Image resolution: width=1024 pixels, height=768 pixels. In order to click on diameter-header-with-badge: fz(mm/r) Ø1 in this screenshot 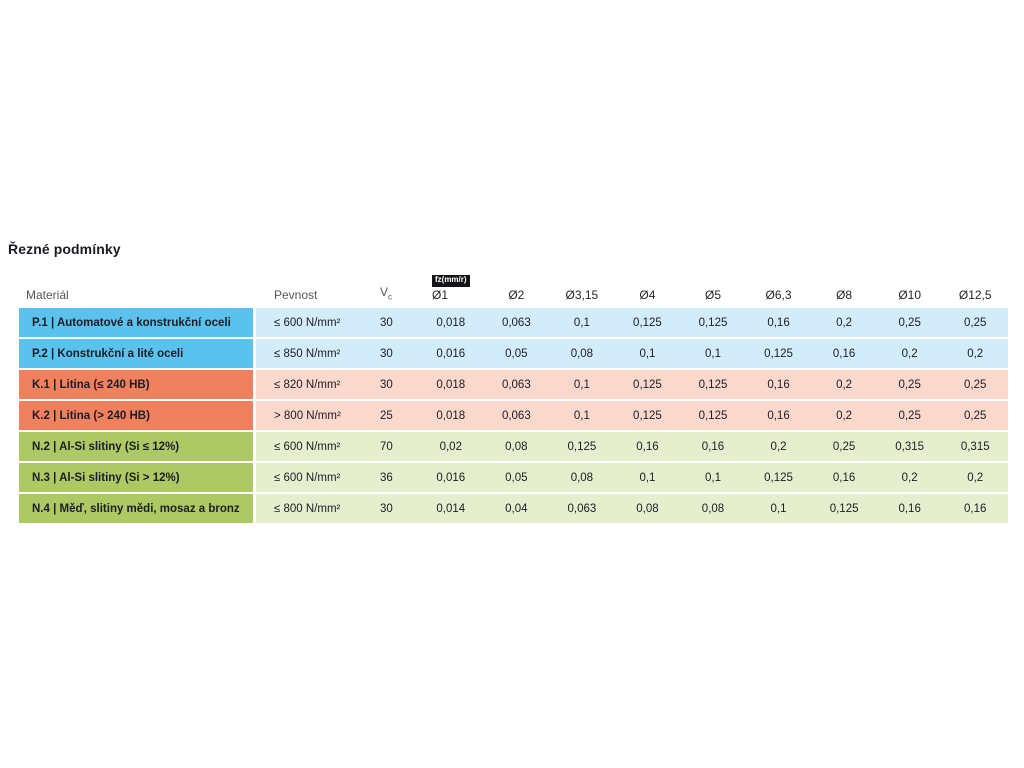, I will do `click(450, 287)`.